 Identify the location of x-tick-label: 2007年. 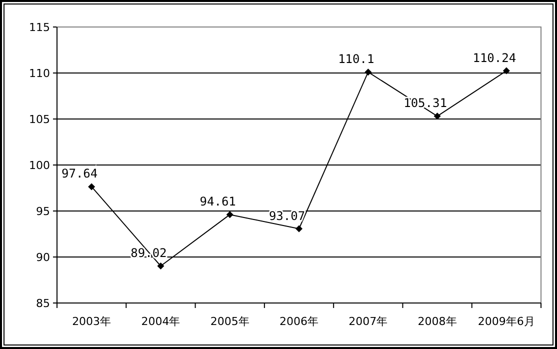
(368, 321).